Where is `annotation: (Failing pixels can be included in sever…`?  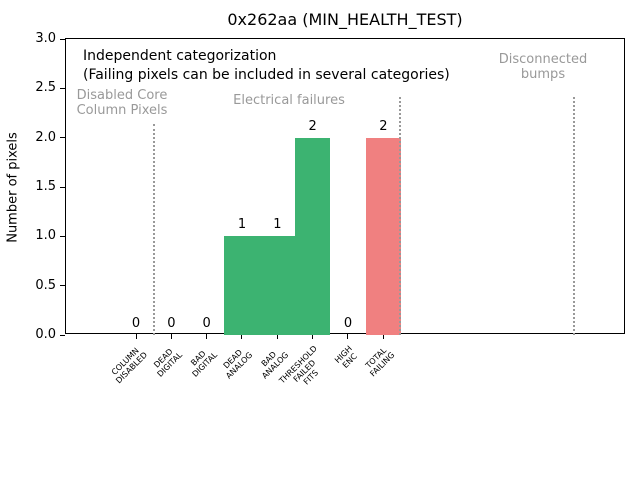 annotation: (Failing pixels can be included in sever… is located at coordinates (266, 75).